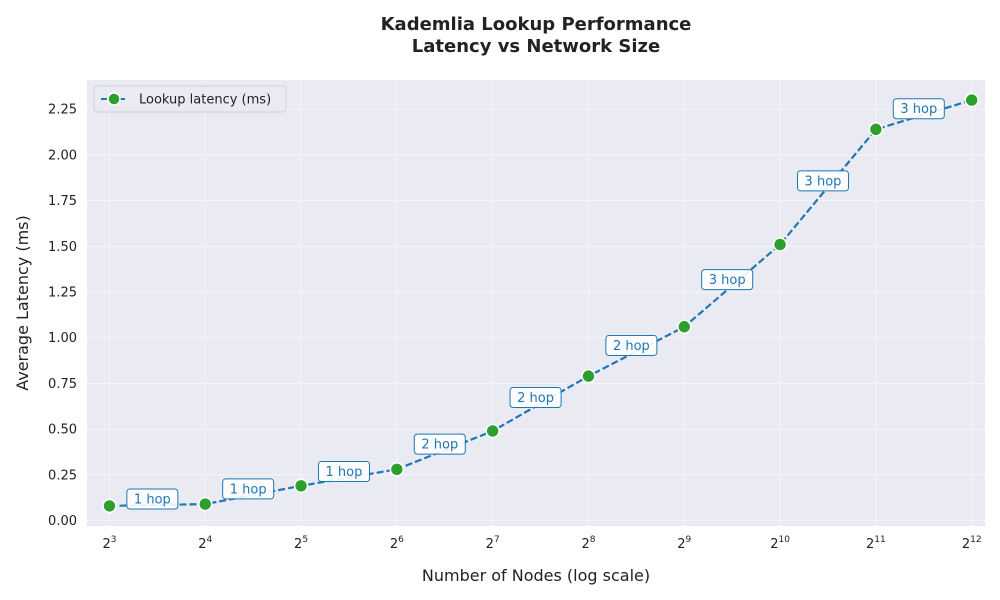 The height and width of the screenshot is (600, 1000). What do you see at coordinates (22, 303) in the screenshot?
I see `y-axis-label: Average Latency (ms)` at bounding box center [22, 303].